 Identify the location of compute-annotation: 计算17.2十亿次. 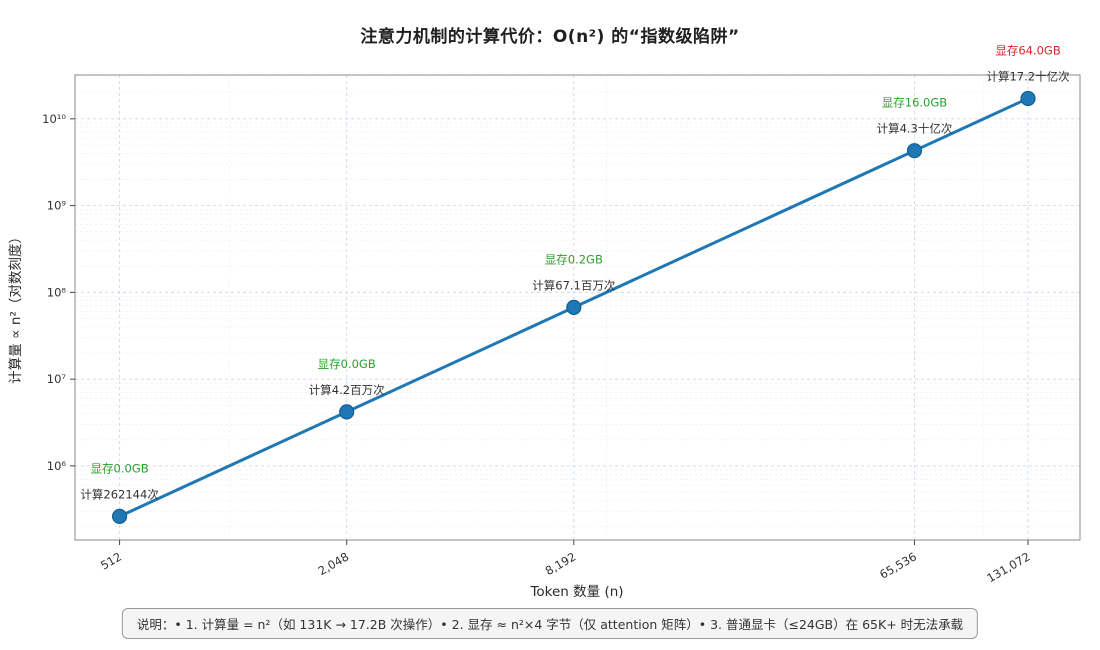
(1028, 76).